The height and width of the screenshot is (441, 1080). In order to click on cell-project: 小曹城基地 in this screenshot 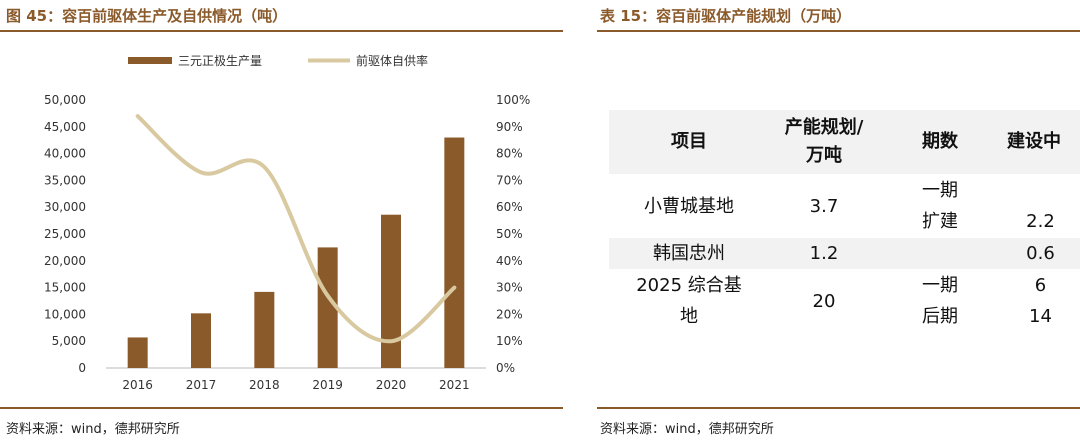, I will do `click(689, 206)`.